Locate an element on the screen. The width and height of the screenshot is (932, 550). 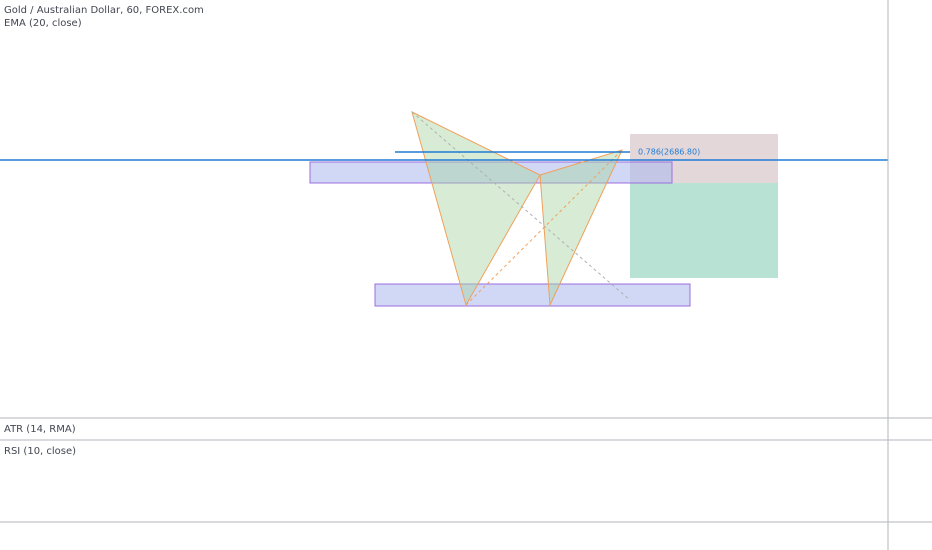
atr-legend: ATR (14, RMA) is located at coordinates (40, 429).